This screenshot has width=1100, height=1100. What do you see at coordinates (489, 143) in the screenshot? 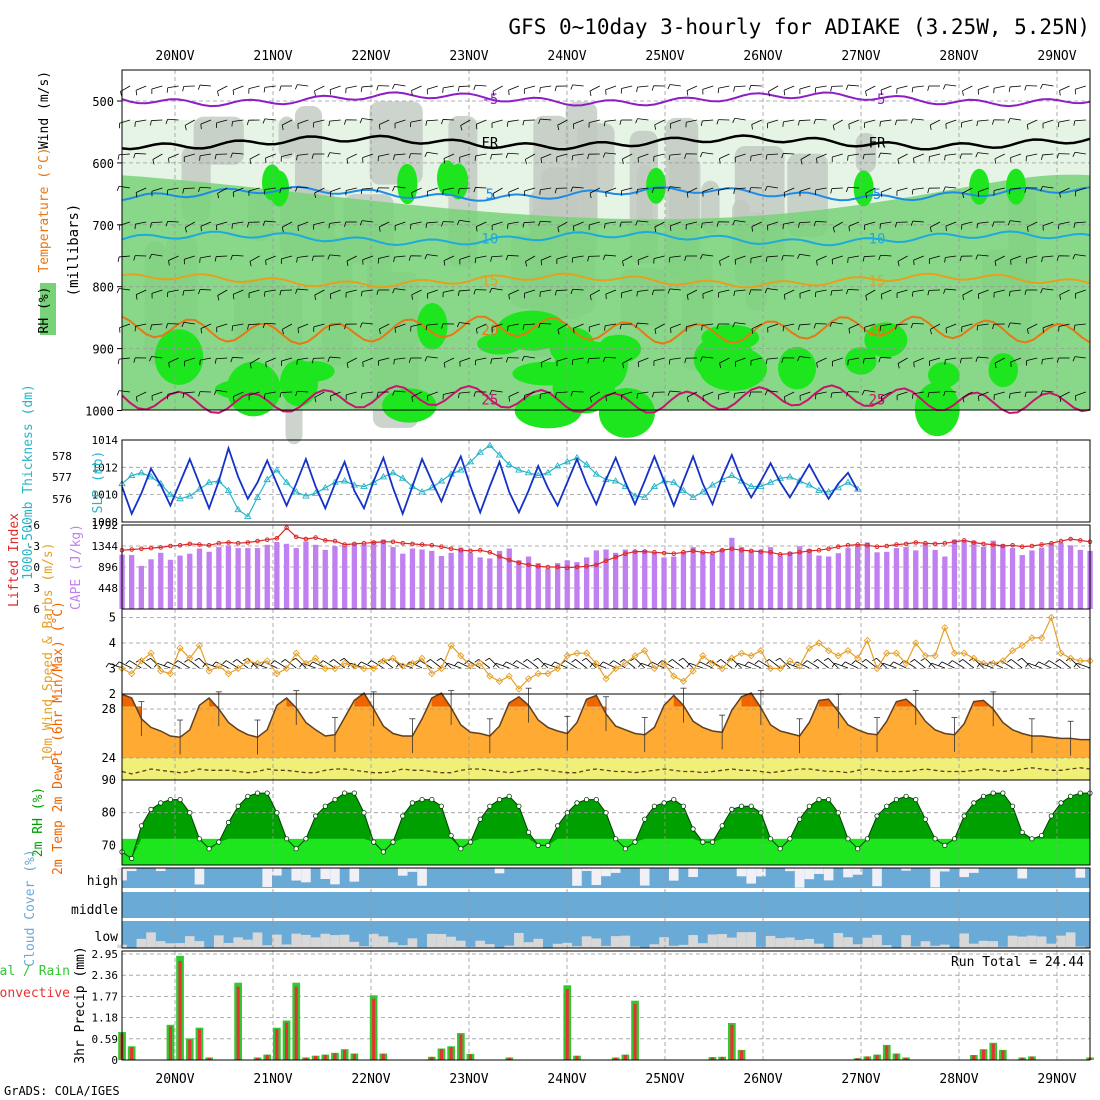
I see `contour-label: FR` at bounding box center [489, 143].